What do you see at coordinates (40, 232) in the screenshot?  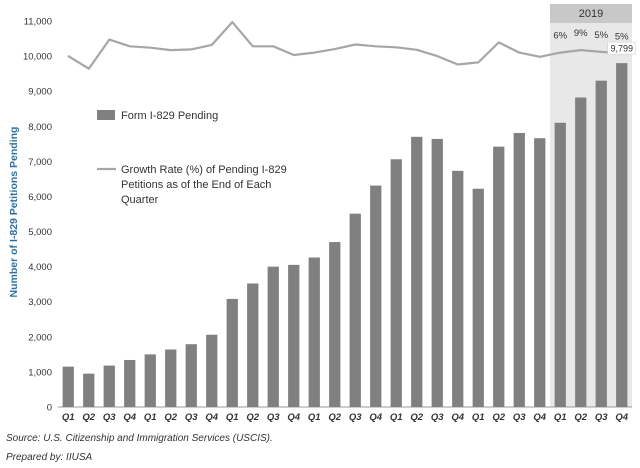 I see `y-tick-label: 5,000` at bounding box center [40, 232].